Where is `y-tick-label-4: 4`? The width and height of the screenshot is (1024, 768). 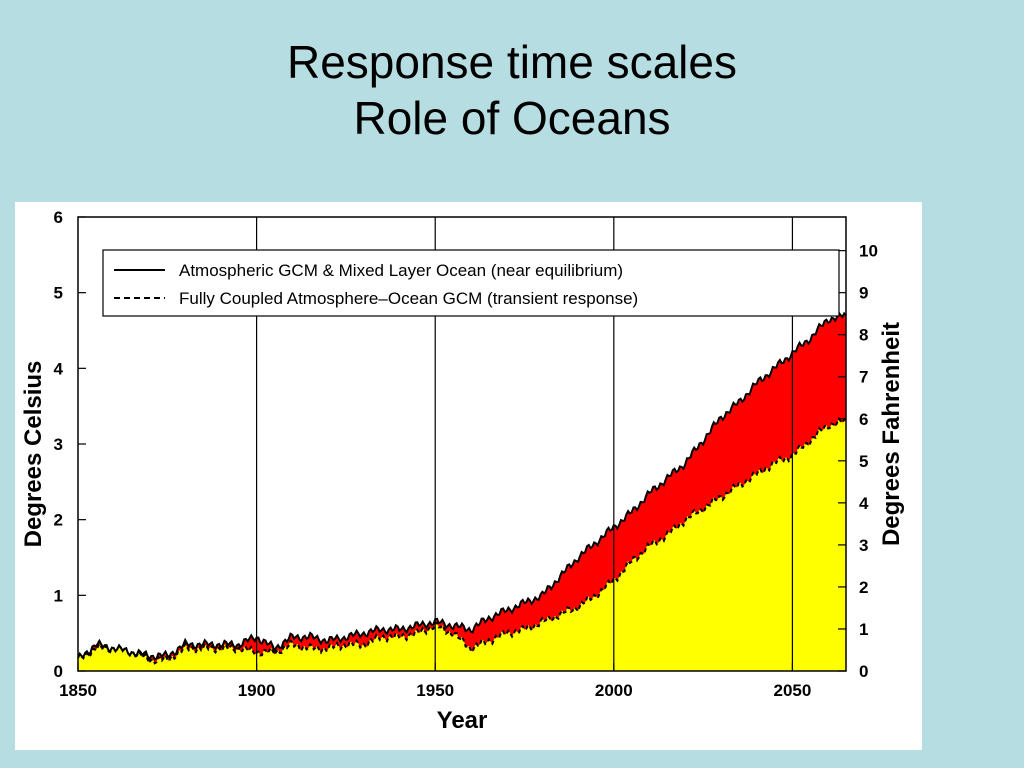
y-tick-label-4: 4 is located at coordinates (59, 368).